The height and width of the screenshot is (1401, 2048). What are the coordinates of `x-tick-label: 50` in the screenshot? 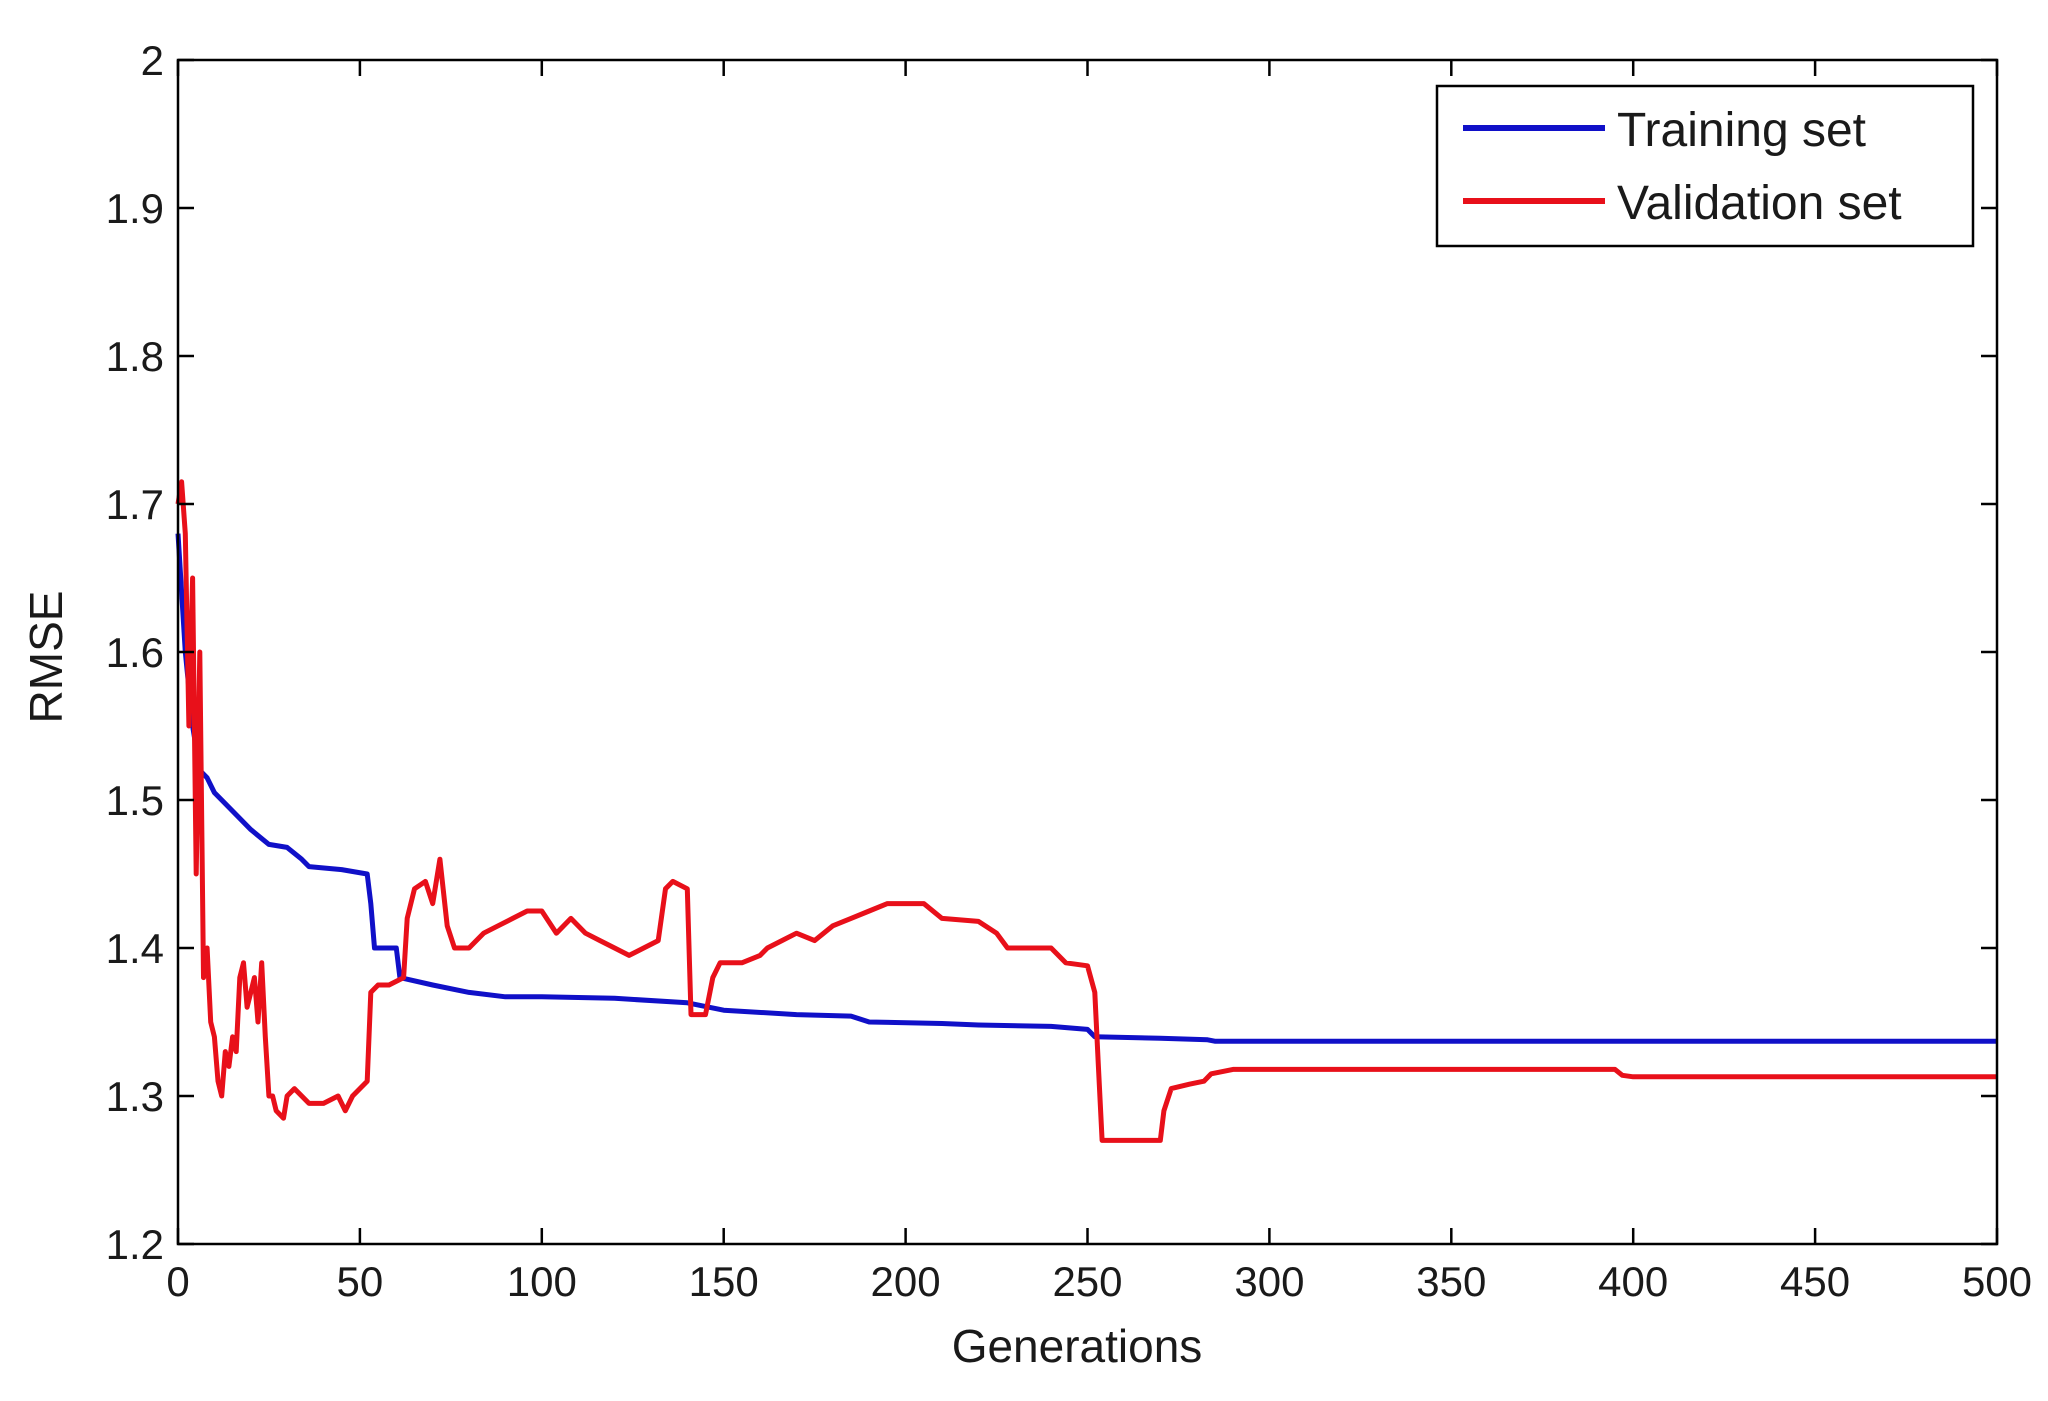 It's located at (360, 1281).